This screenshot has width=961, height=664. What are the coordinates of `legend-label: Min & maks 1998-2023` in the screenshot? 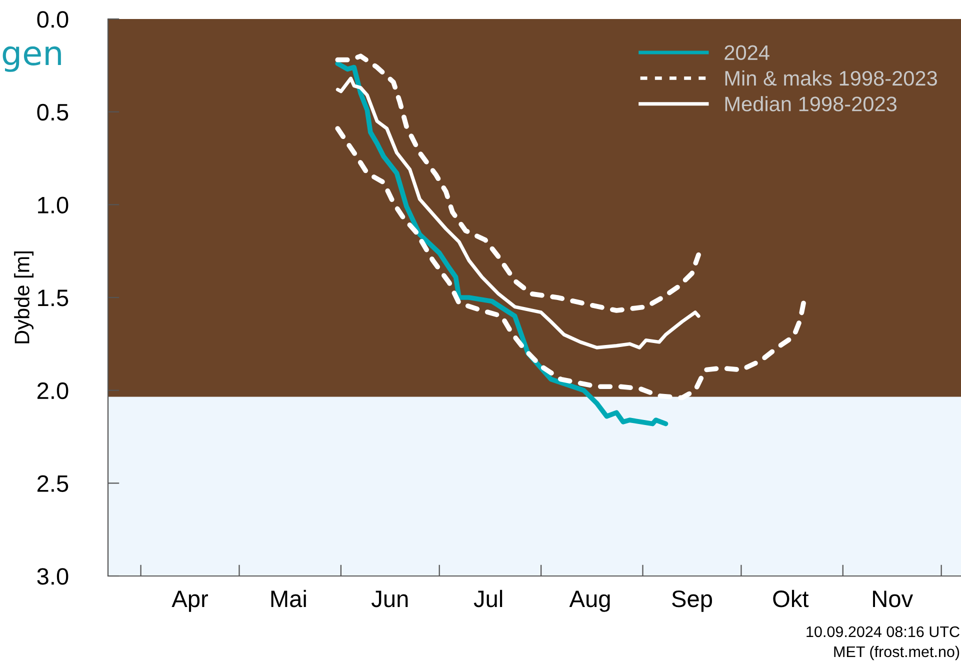 It's located at (831, 78).